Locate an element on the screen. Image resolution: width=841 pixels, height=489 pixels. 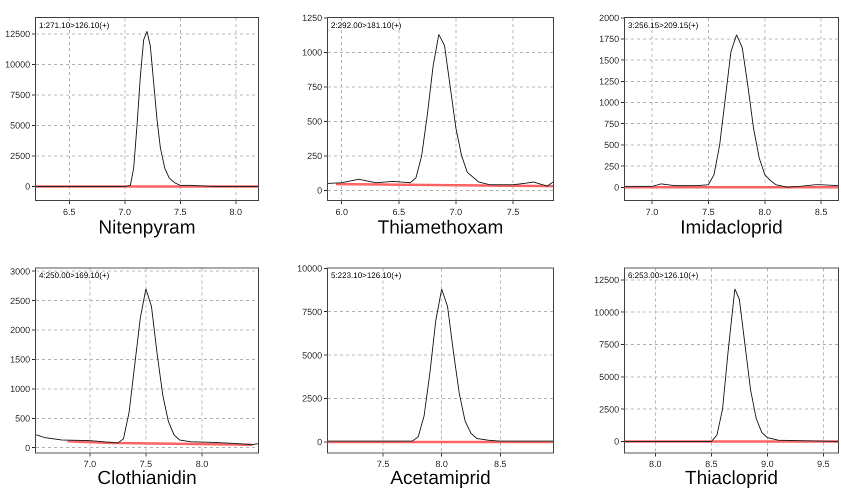
x-axis-title: Clothianidin is located at coordinates (147, 478).